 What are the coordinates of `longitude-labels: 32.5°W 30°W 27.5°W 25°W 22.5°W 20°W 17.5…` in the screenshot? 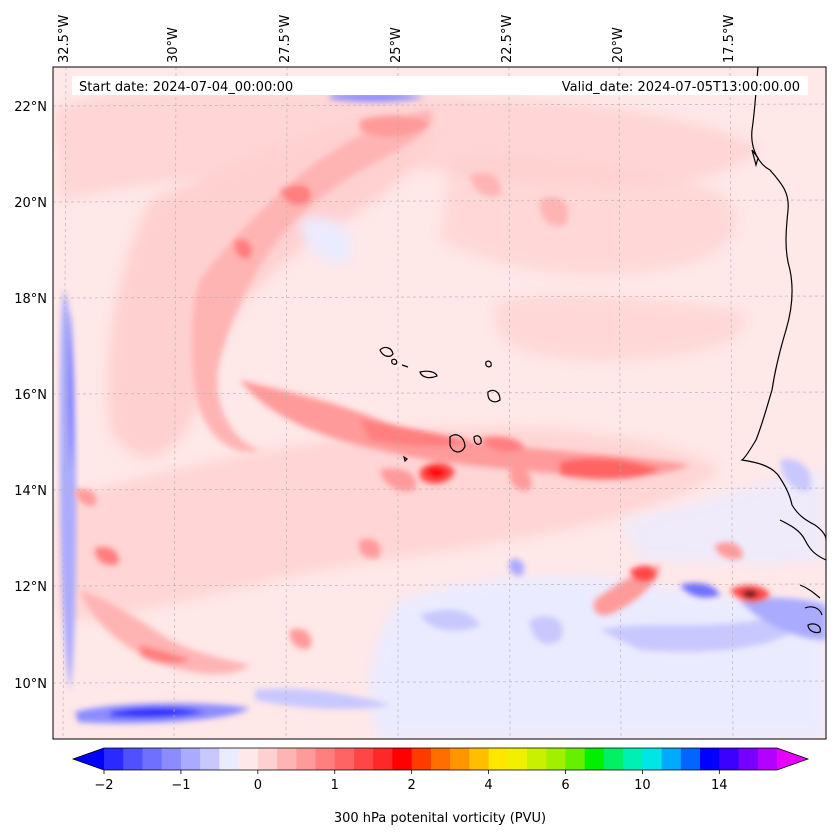 It's located at (397, 39).